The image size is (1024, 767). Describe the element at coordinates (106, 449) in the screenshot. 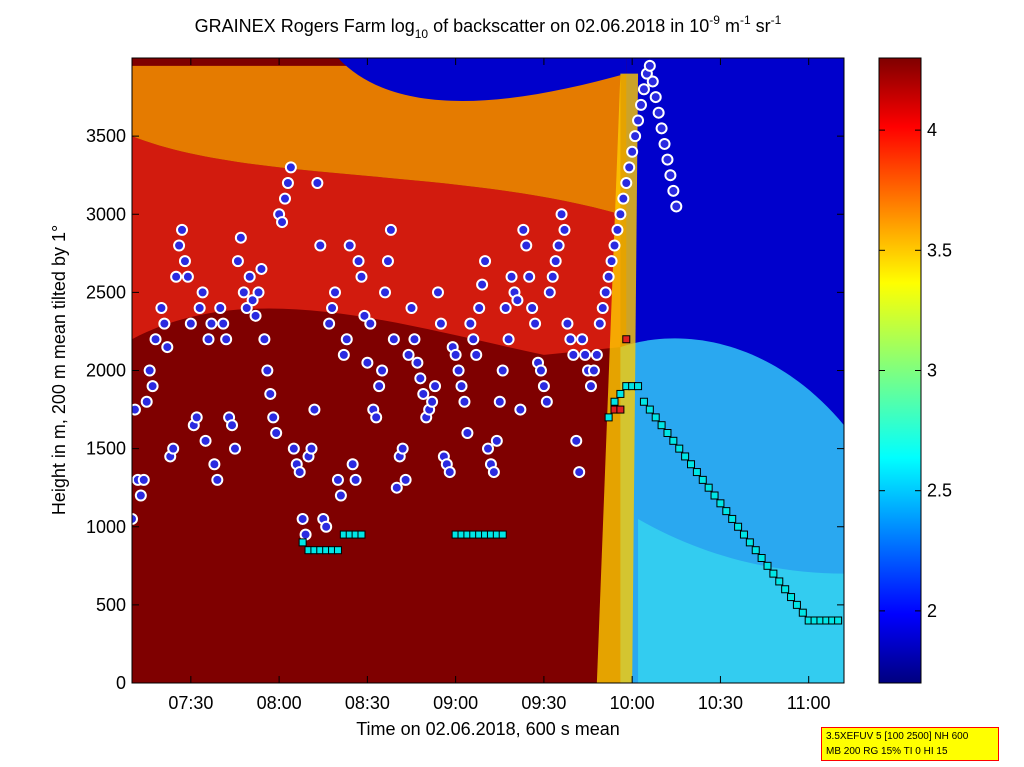

I see `y-tick-label: 1500` at that location.